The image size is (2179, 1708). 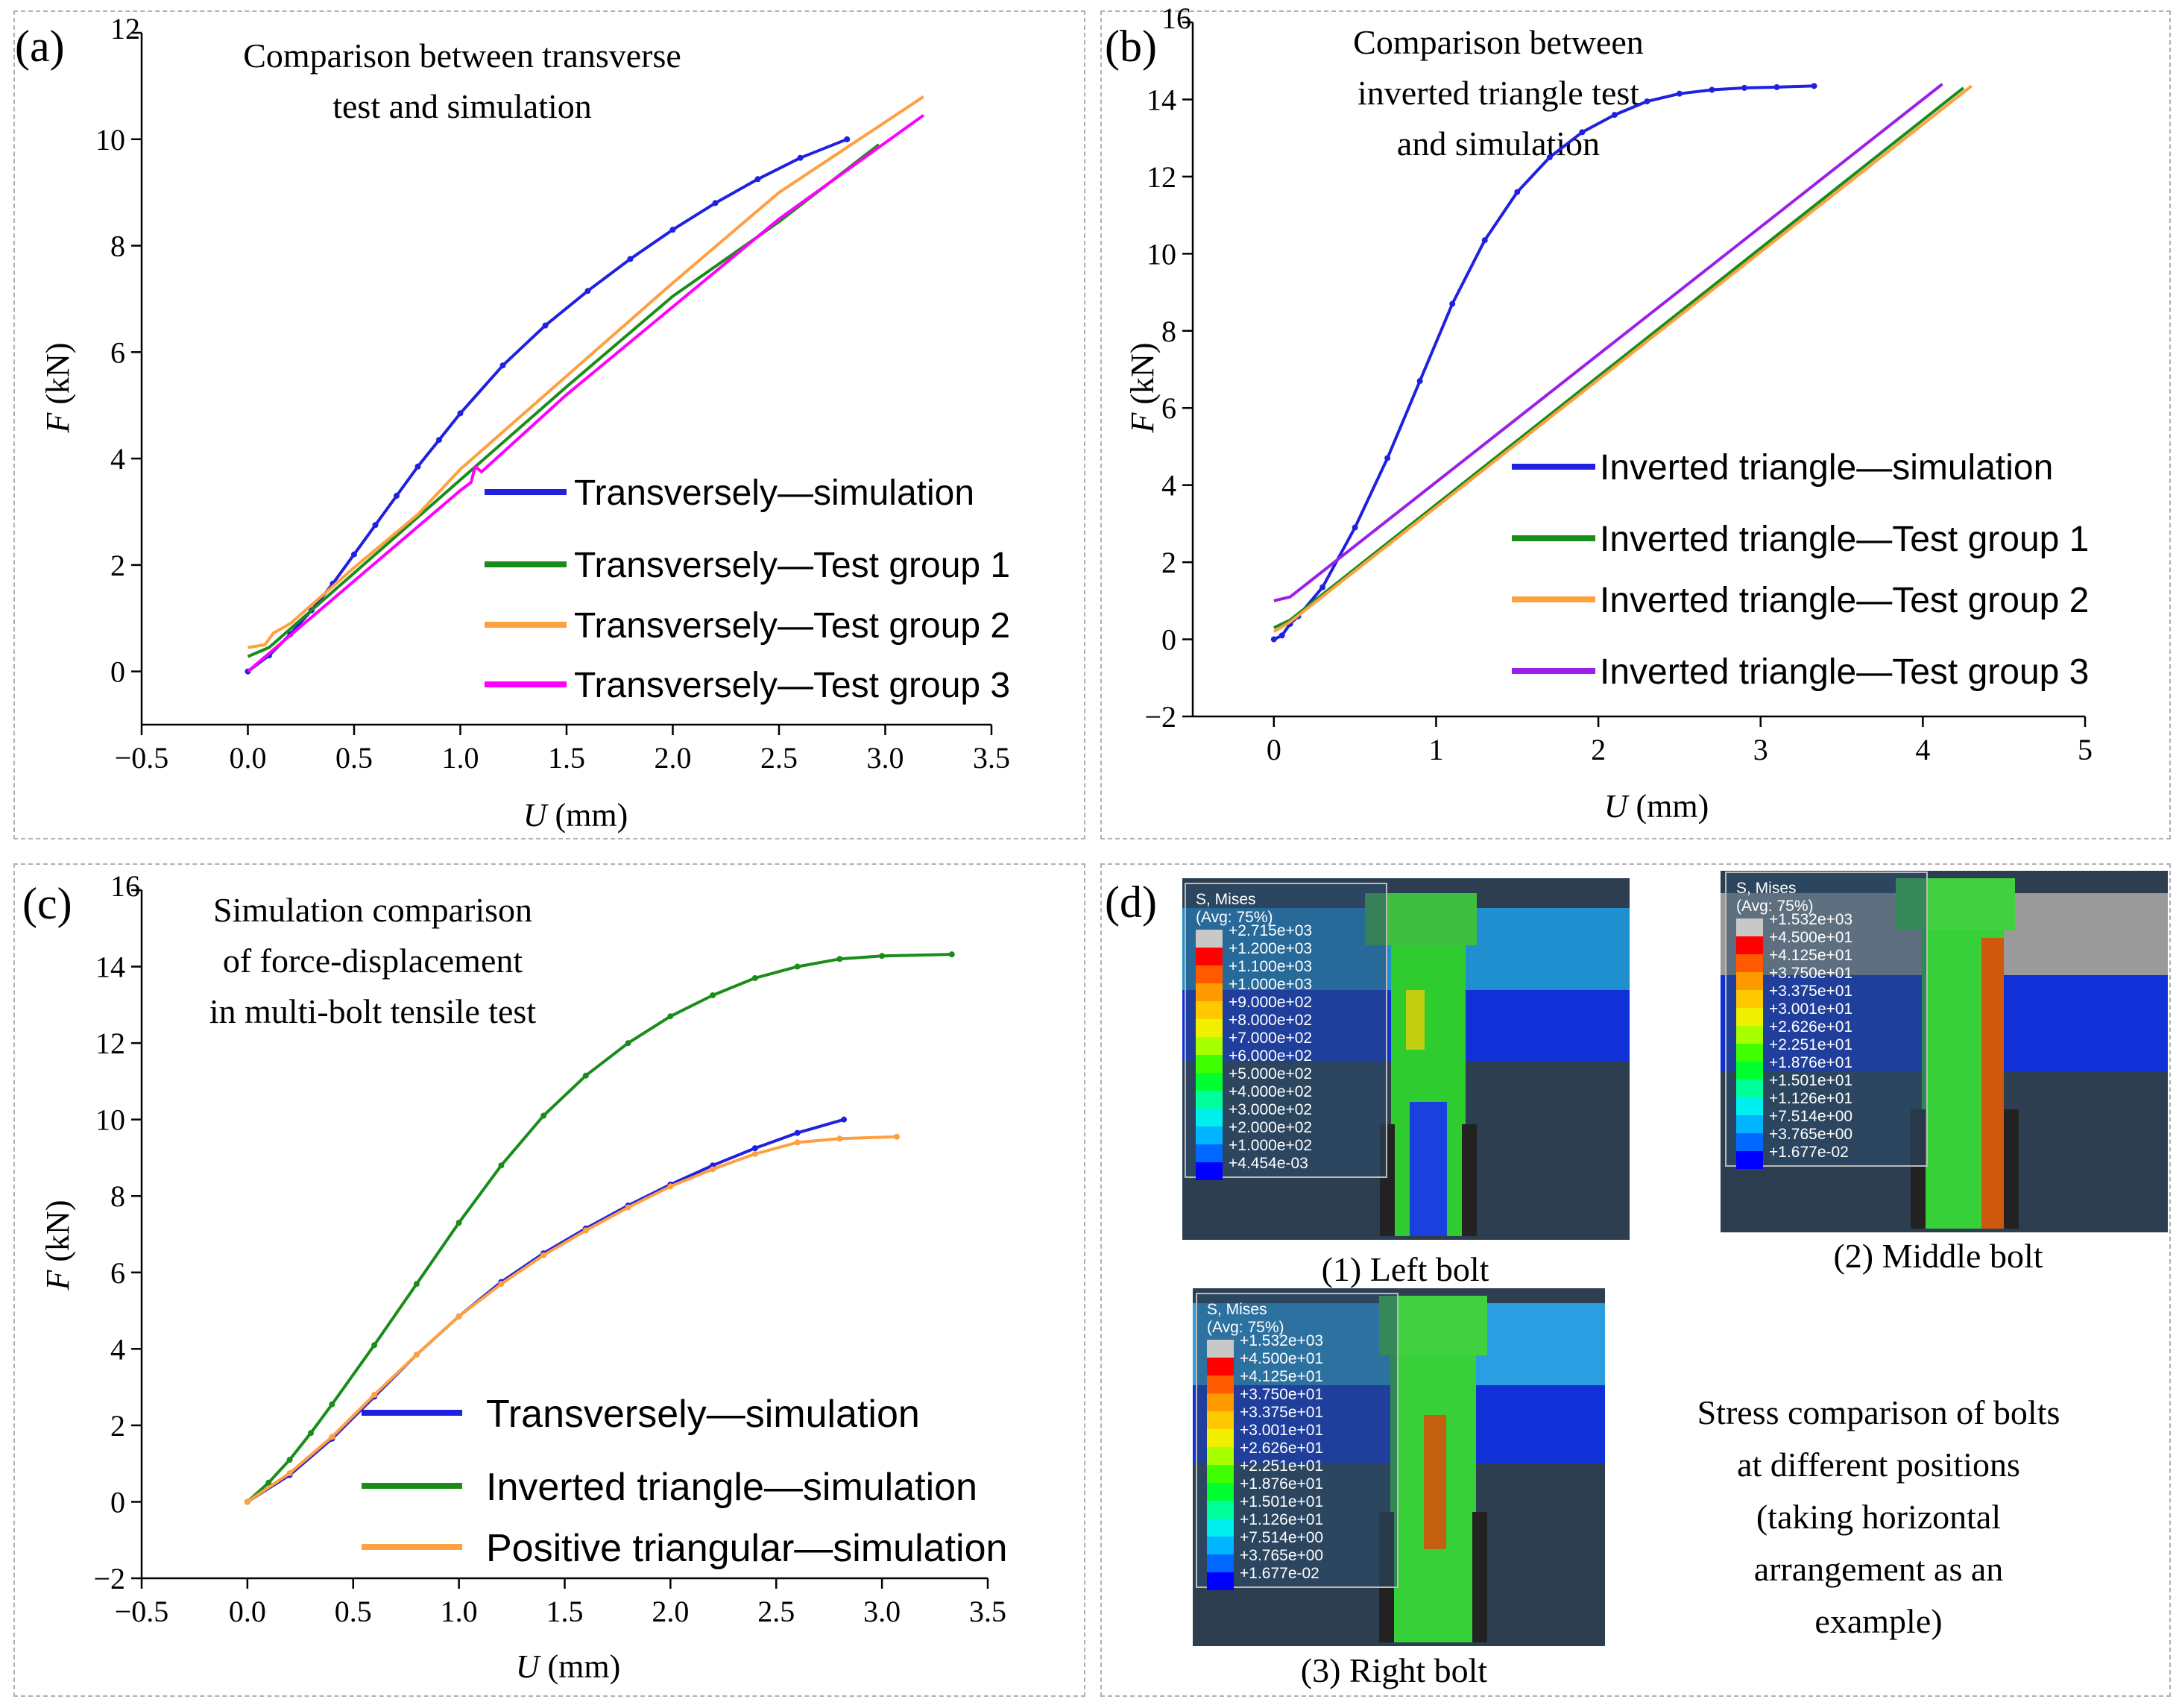 I want to click on legend-label: Inverted triangle—simulation, so click(x=731, y=1487).